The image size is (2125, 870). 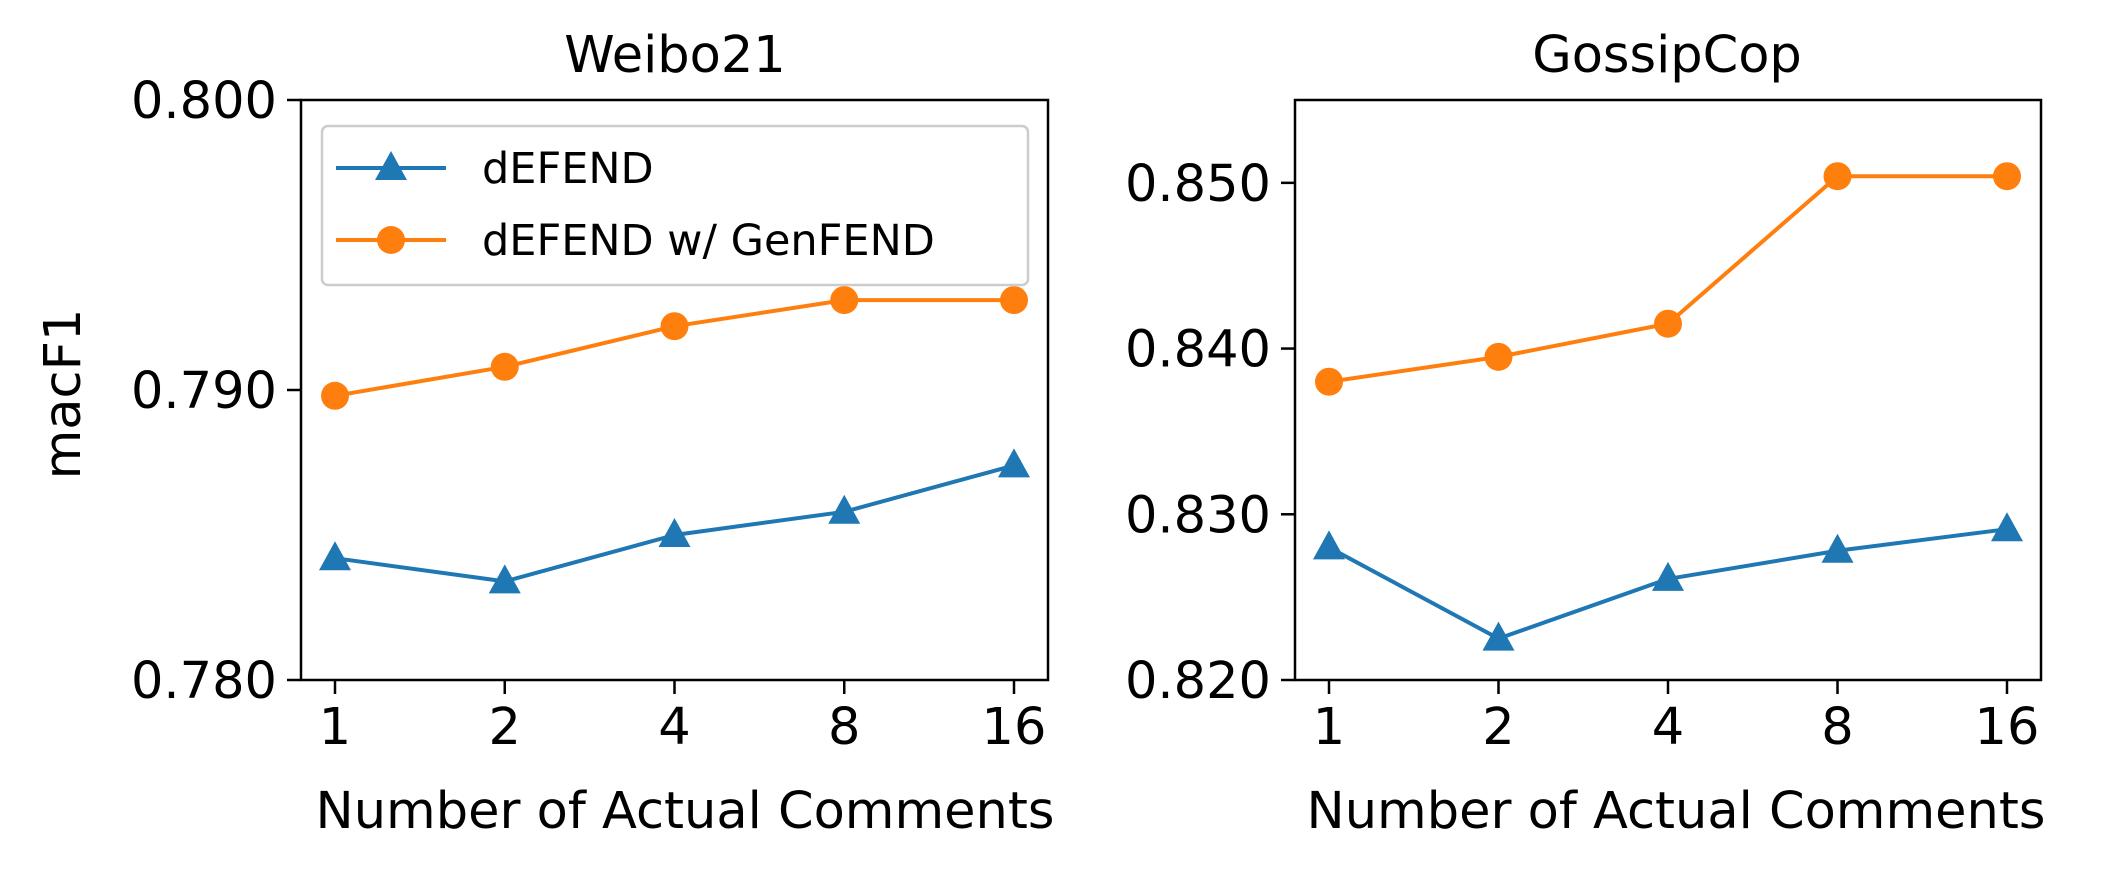 I want to click on y-tick-label: 0.790, so click(x=204, y=391).